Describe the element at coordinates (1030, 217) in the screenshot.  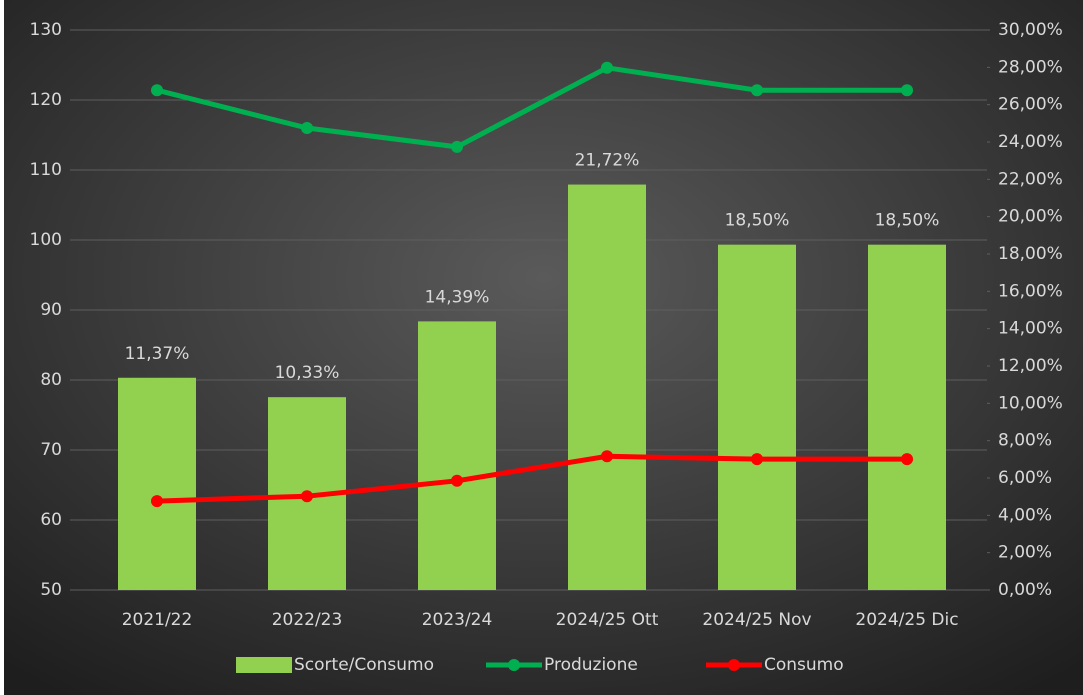
I see `y2-tick-label: 20,00%` at that location.